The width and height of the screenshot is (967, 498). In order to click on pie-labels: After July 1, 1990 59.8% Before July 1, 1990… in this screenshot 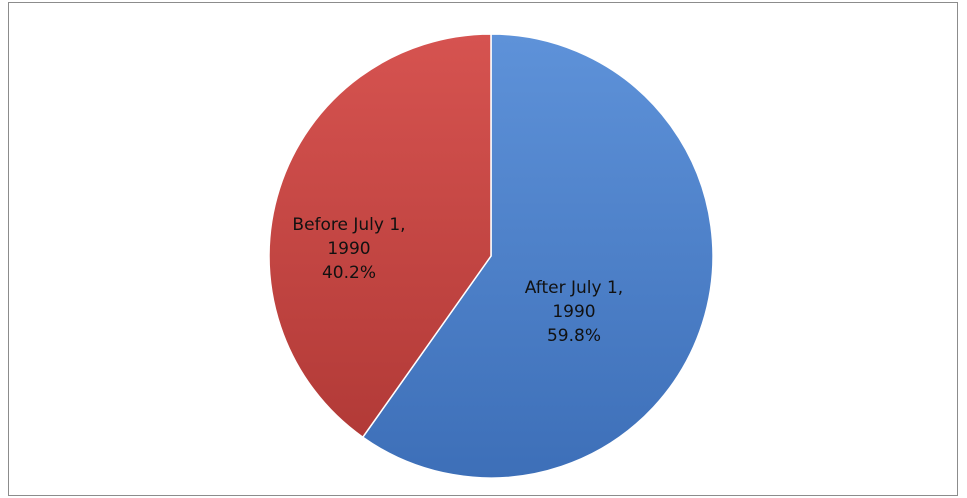, I will do `click(457, 280)`.